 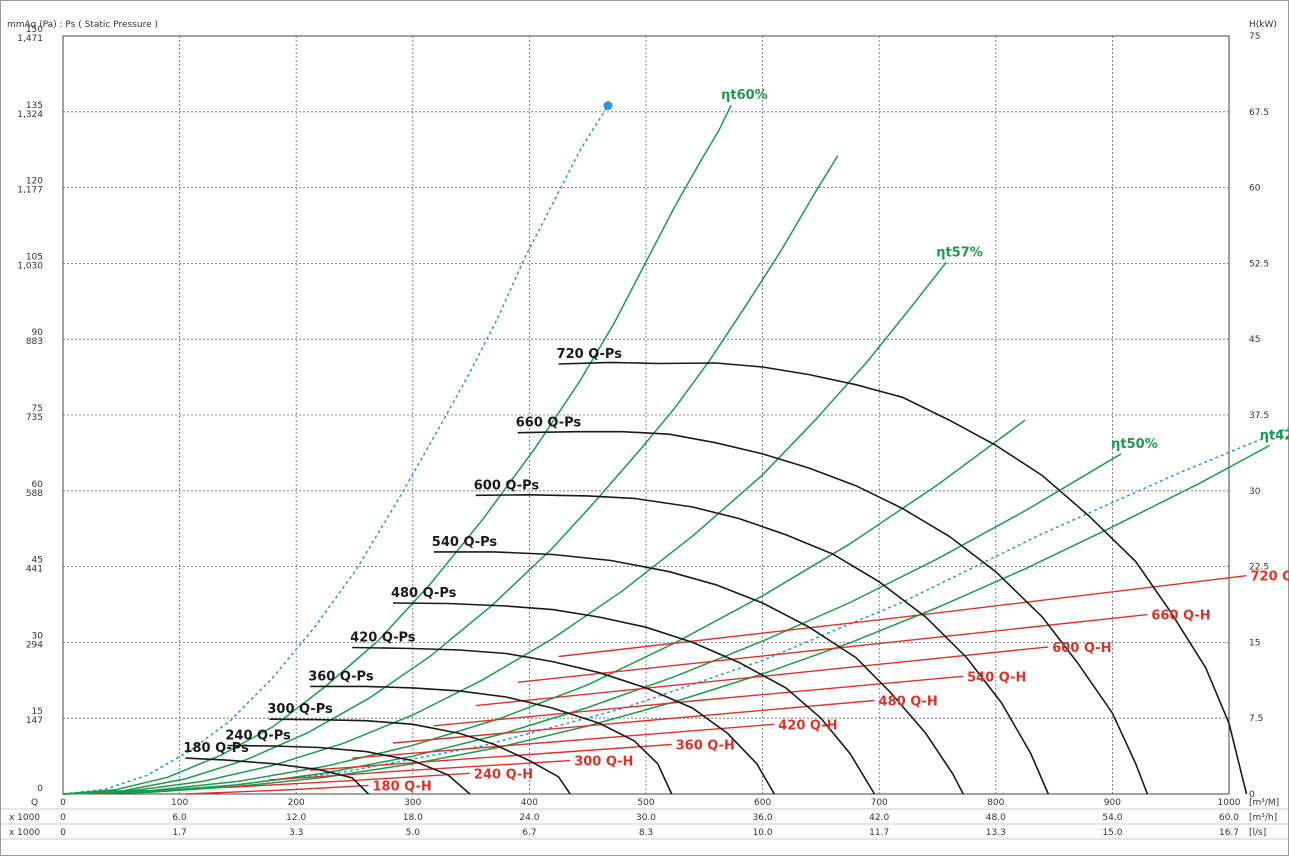 I want to click on ps-curve-label: 180 Q-Ps, so click(x=216, y=748).